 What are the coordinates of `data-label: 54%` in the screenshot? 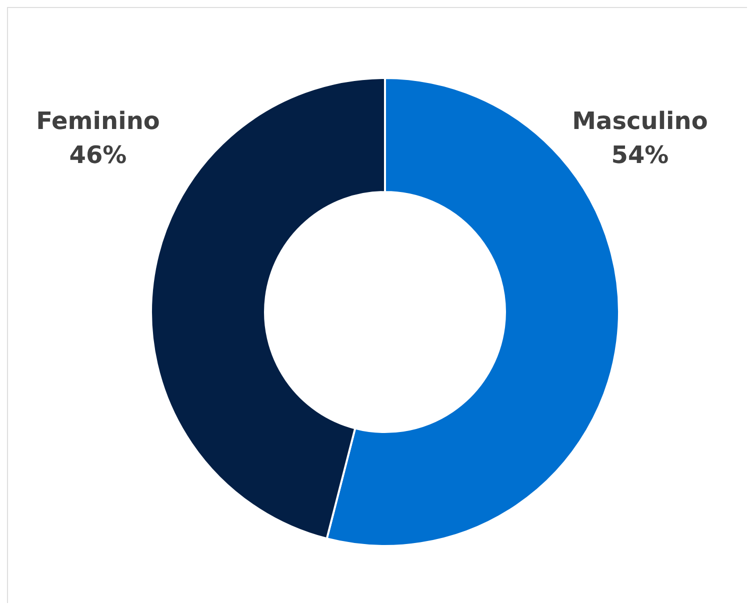 It's located at (640, 155).